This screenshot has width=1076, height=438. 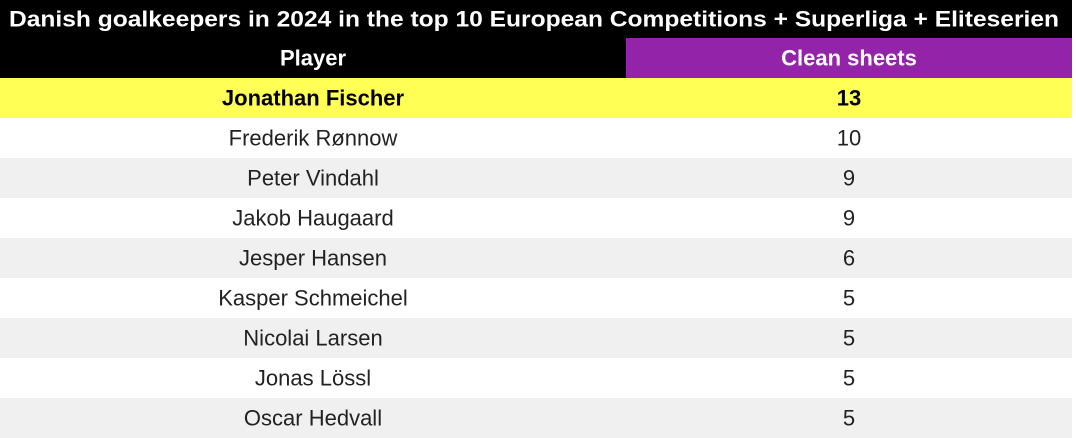 What do you see at coordinates (313, 178) in the screenshot?
I see `player-name: Peter Vindahl` at bounding box center [313, 178].